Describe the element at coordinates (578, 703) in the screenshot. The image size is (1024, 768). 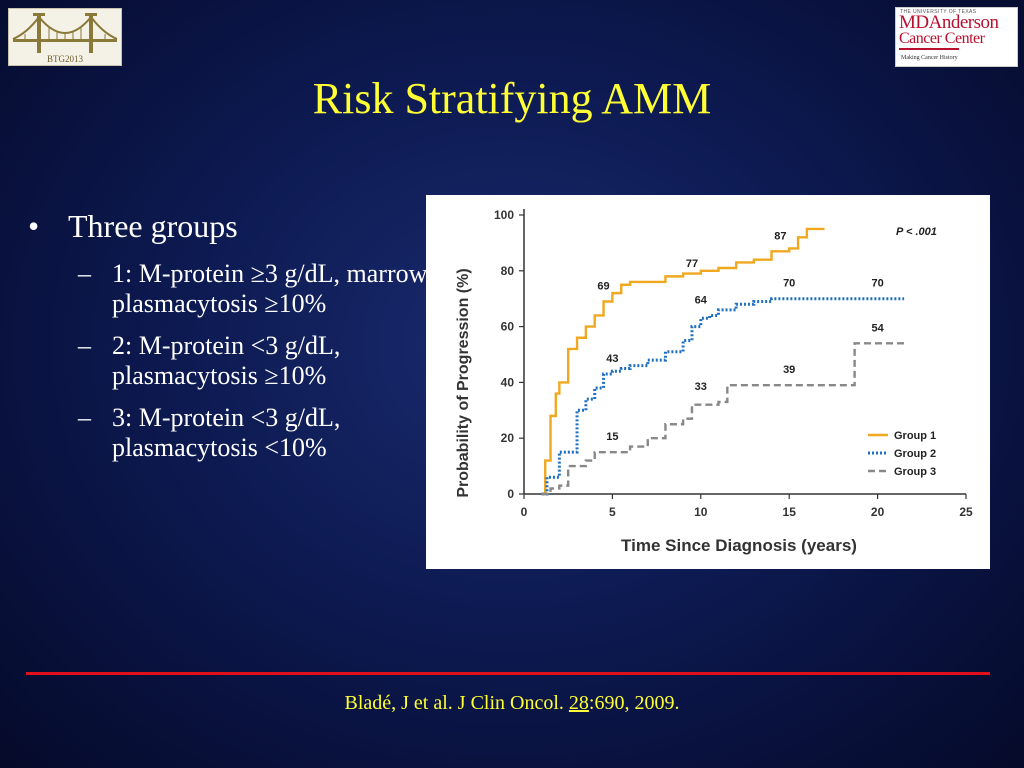
I see `citation-volume: 28` at that location.